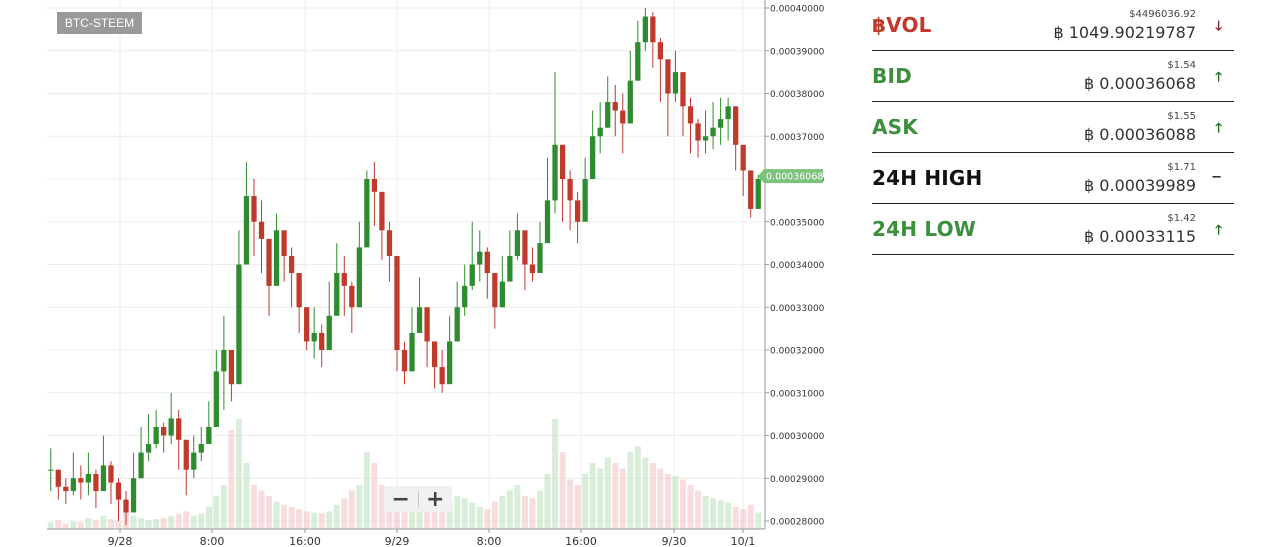  What do you see at coordinates (581, 541) in the screenshot?
I see `x-tick-label: 16:00` at bounding box center [581, 541].